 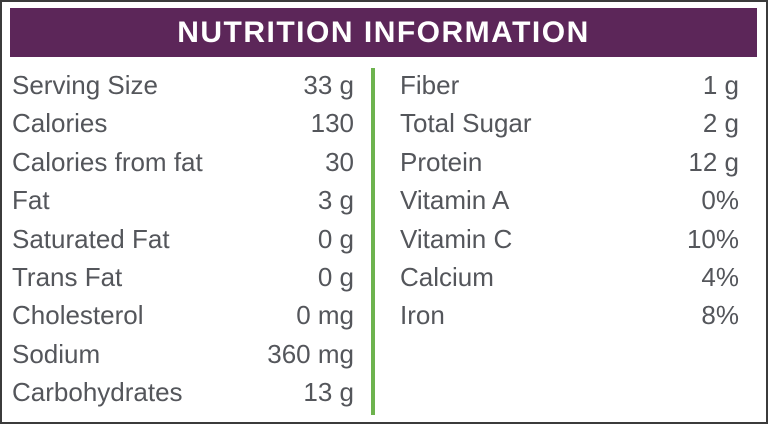 I want to click on nutrient-label: Fiber, so click(x=430, y=85).